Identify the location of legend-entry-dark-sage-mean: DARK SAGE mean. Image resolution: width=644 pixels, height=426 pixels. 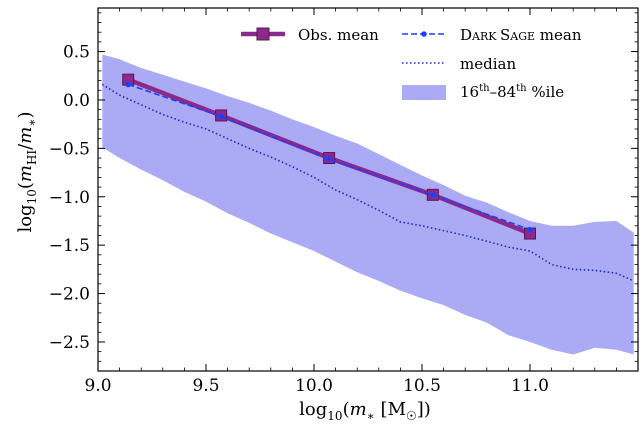
(492, 35).